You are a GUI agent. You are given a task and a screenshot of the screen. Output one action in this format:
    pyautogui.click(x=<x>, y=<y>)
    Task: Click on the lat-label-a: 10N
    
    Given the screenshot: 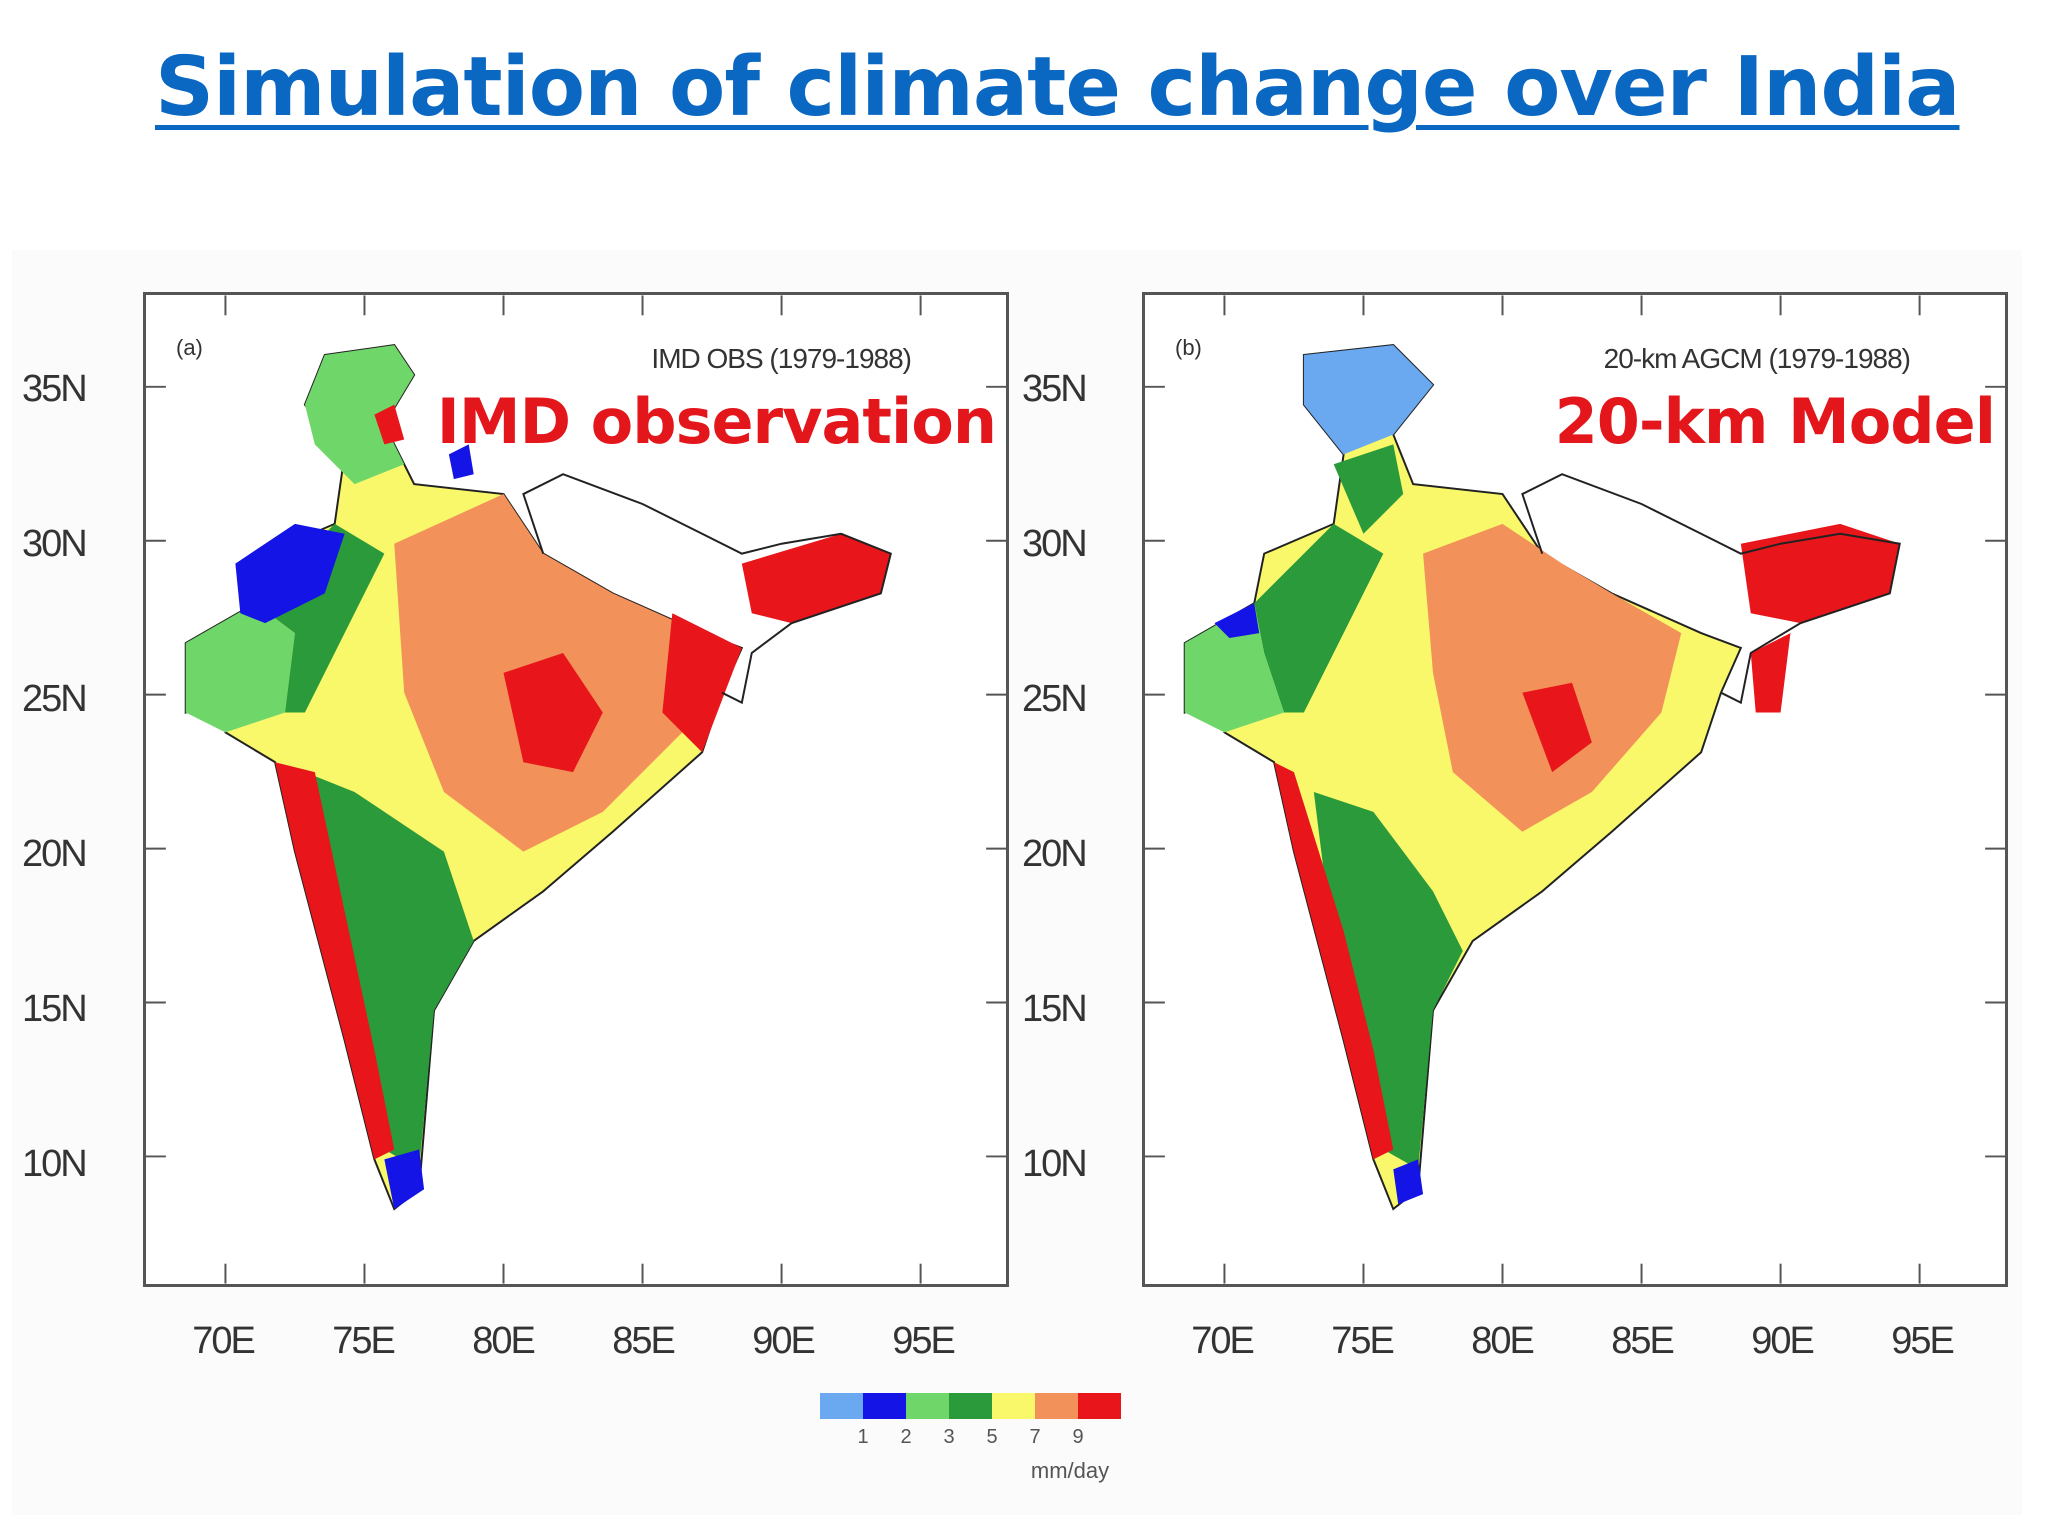 What is the action you would take?
    pyautogui.click(x=55, y=1164)
    